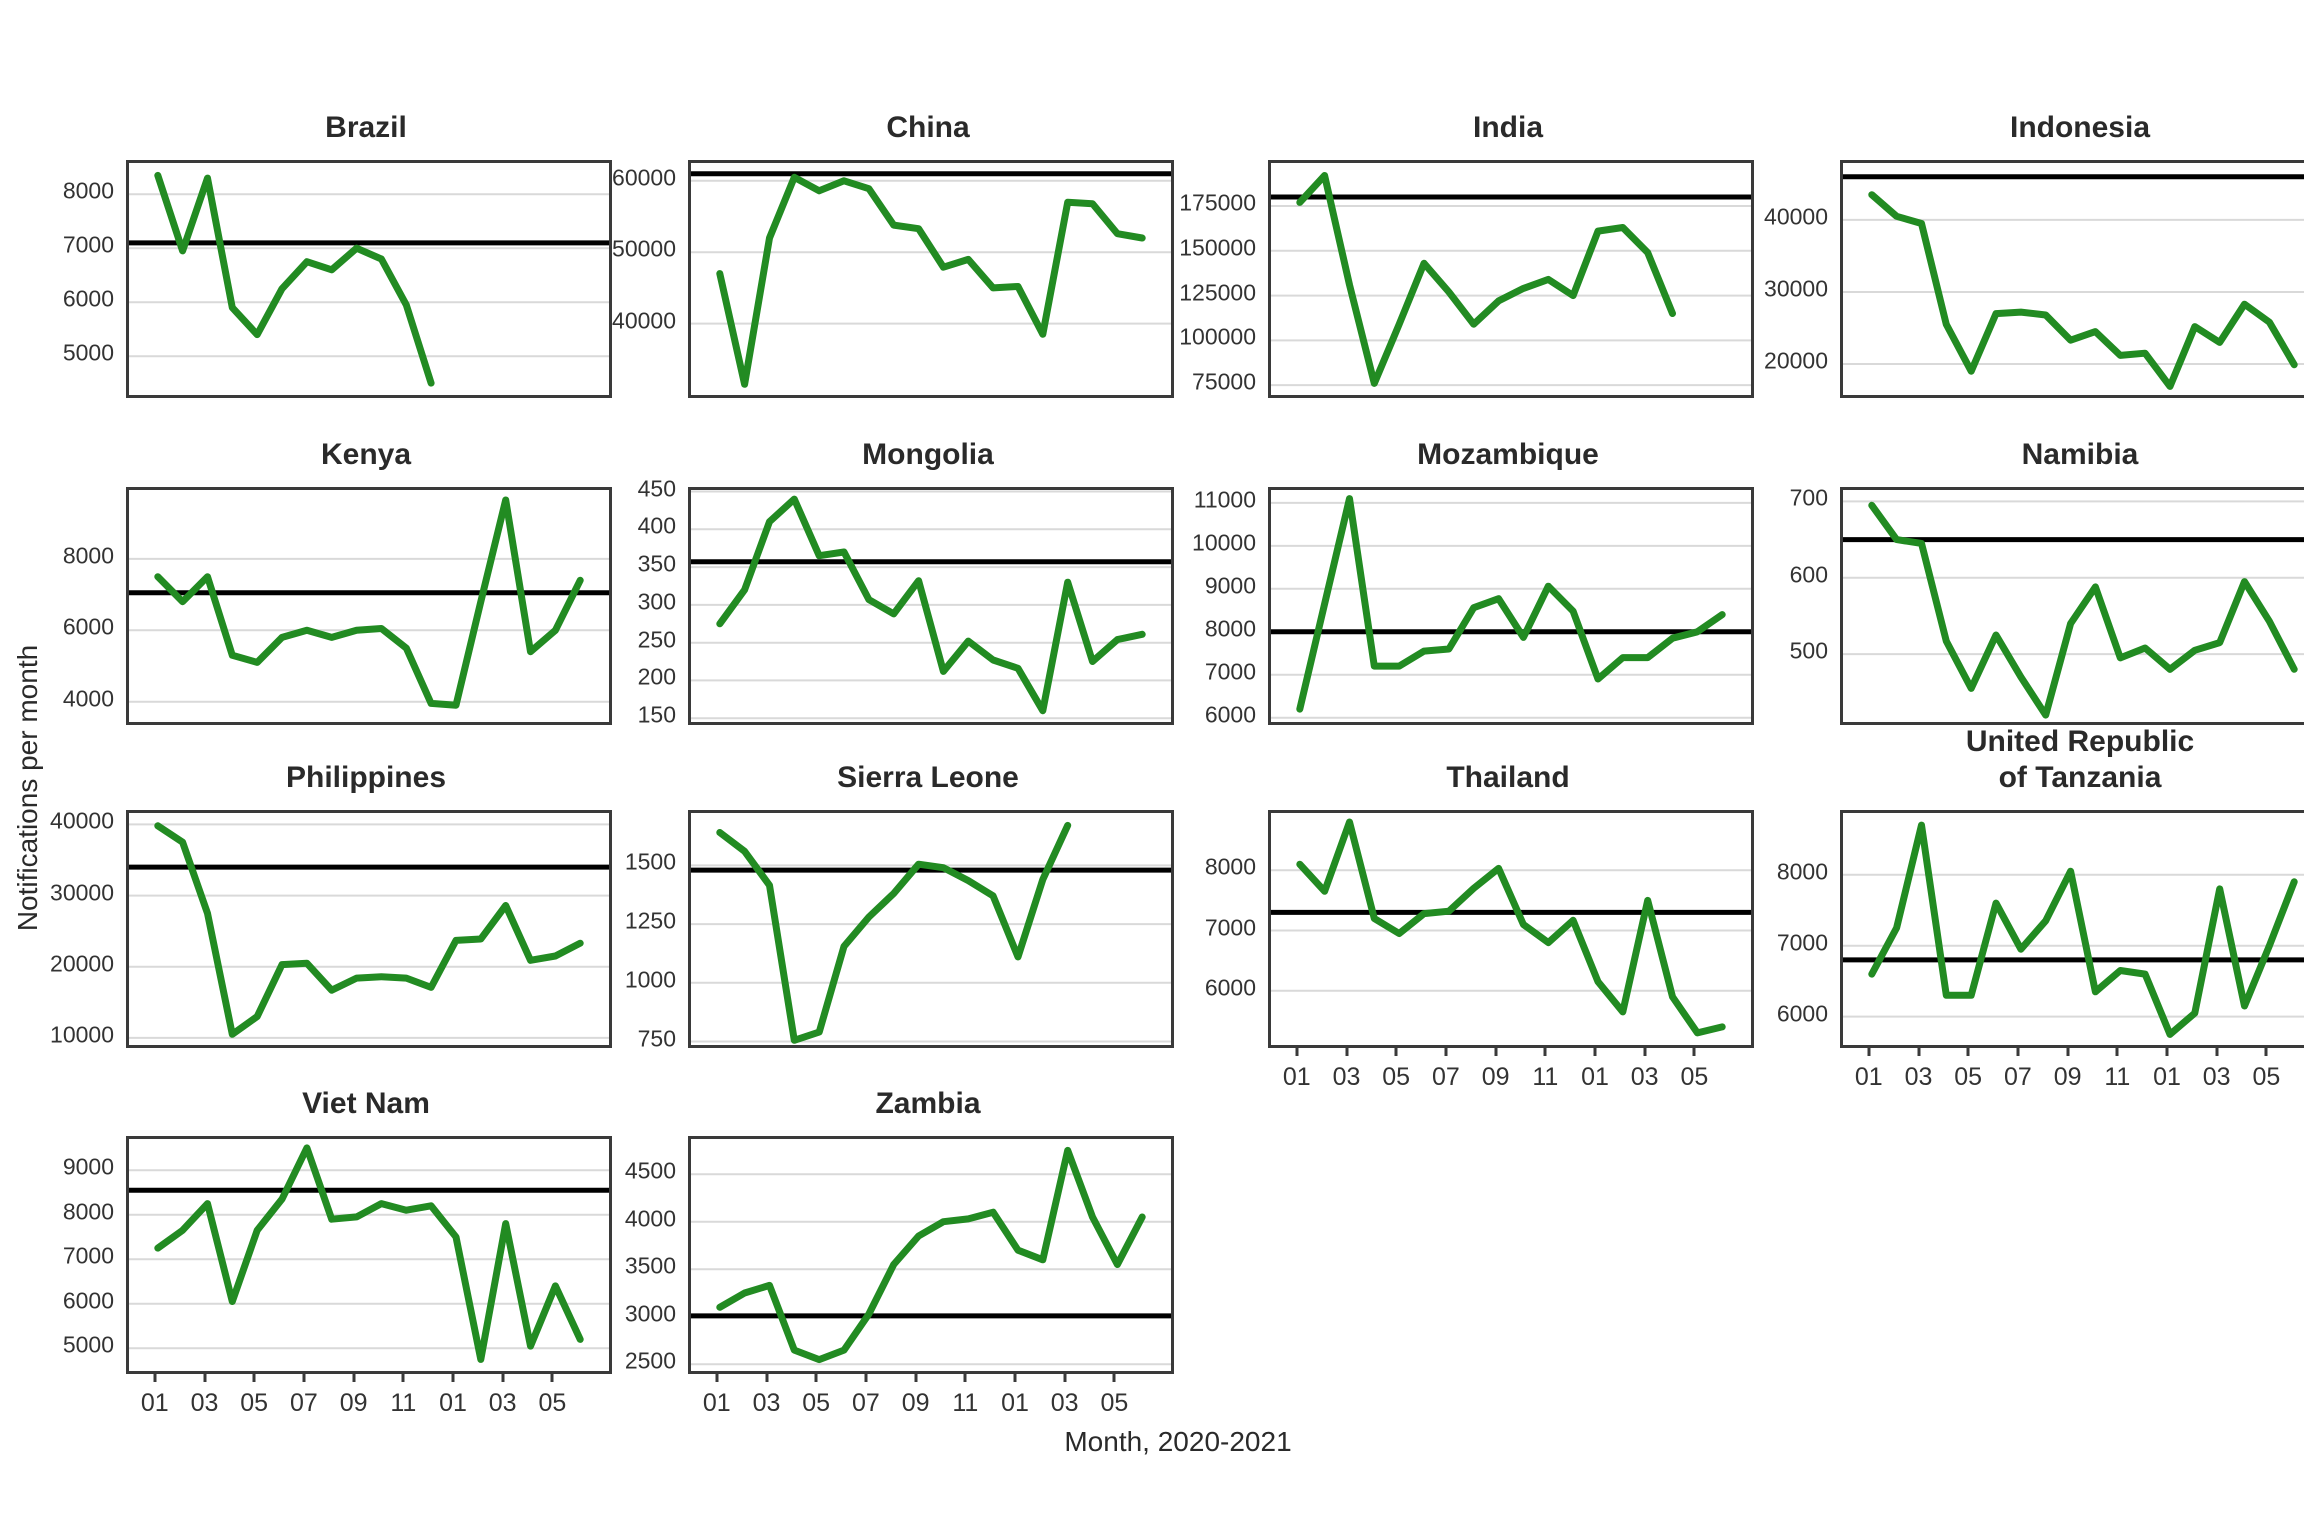 The width and height of the screenshot is (2304, 1536). I want to click on panel-kenya: Kenya 4000 6000 8000, so click(337, 581).